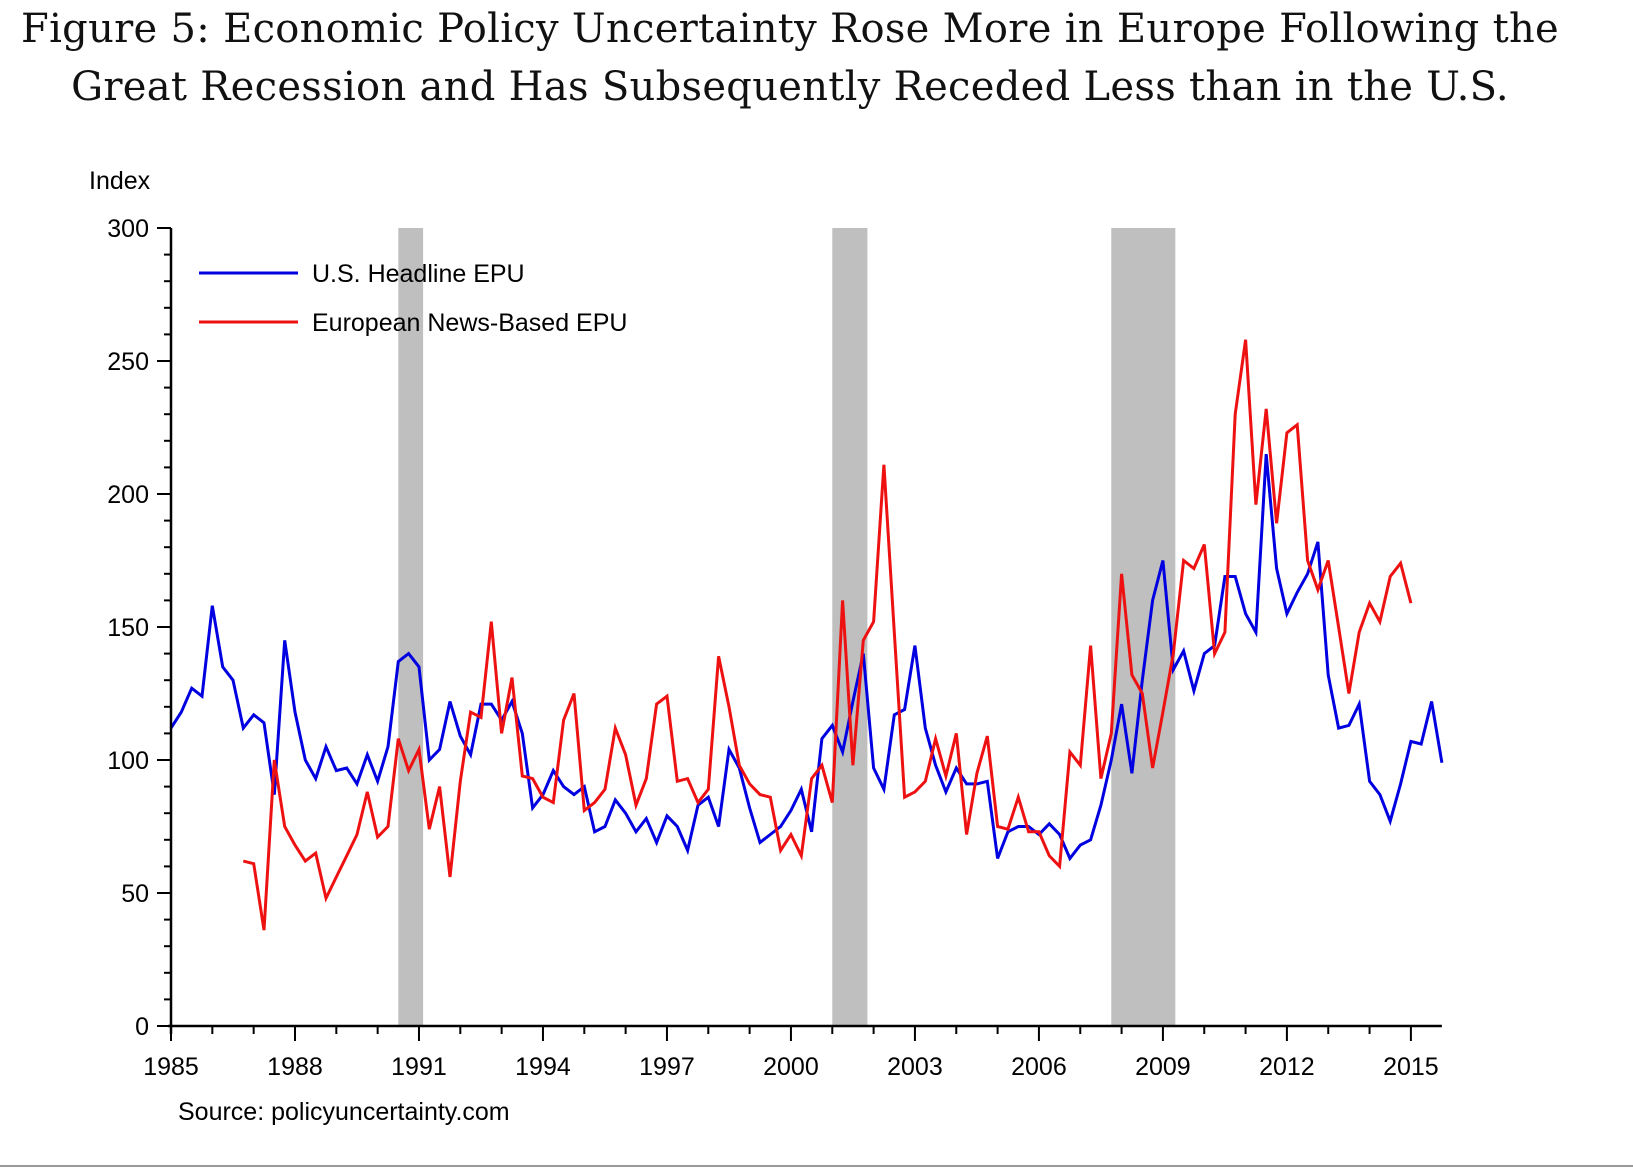 The height and width of the screenshot is (1169, 1633). I want to click on x-tick-label: 2006, so click(1039, 1067).